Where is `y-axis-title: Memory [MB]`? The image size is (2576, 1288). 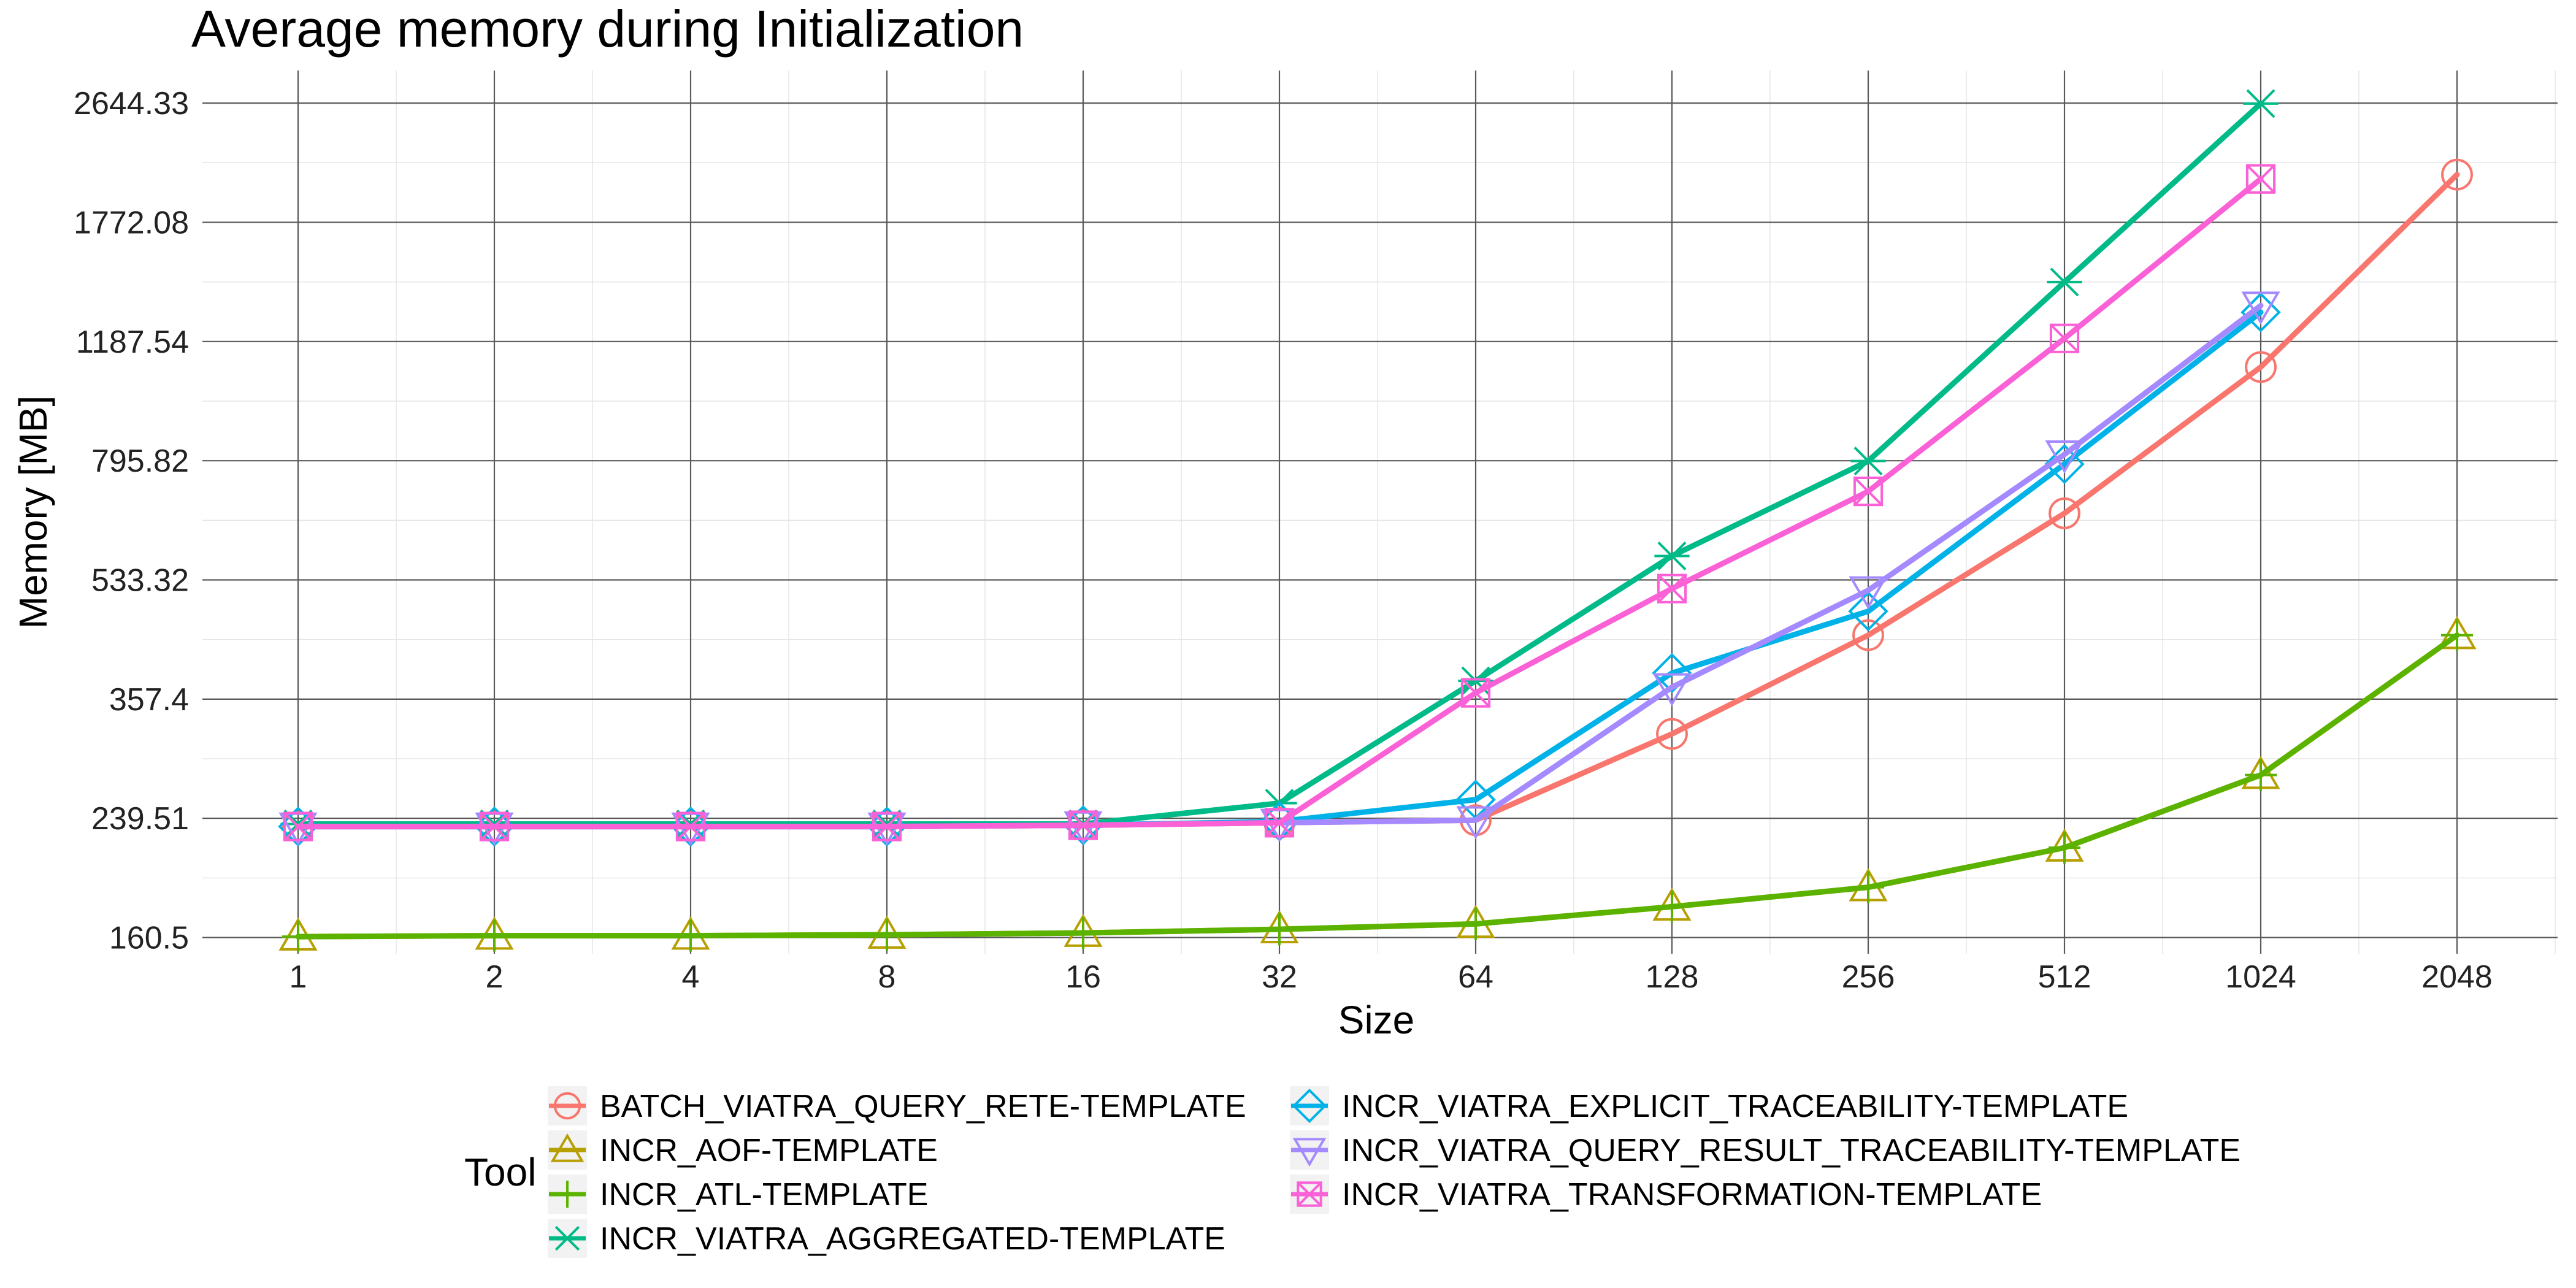 y-axis-title: Memory [MB] is located at coordinates (33, 512).